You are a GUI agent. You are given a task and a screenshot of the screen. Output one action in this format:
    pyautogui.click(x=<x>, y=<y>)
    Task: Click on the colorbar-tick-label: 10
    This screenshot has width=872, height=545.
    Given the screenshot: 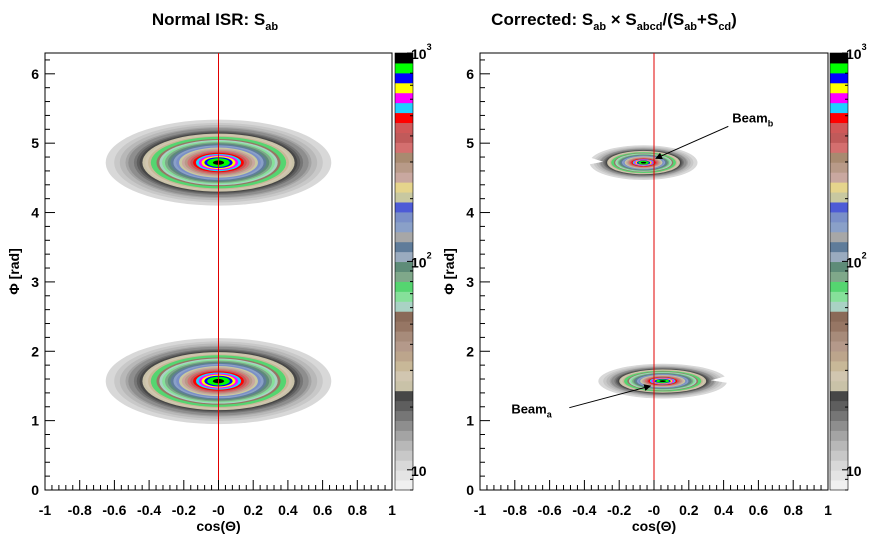 What is the action you would take?
    pyautogui.click(x=854, y=471)
    